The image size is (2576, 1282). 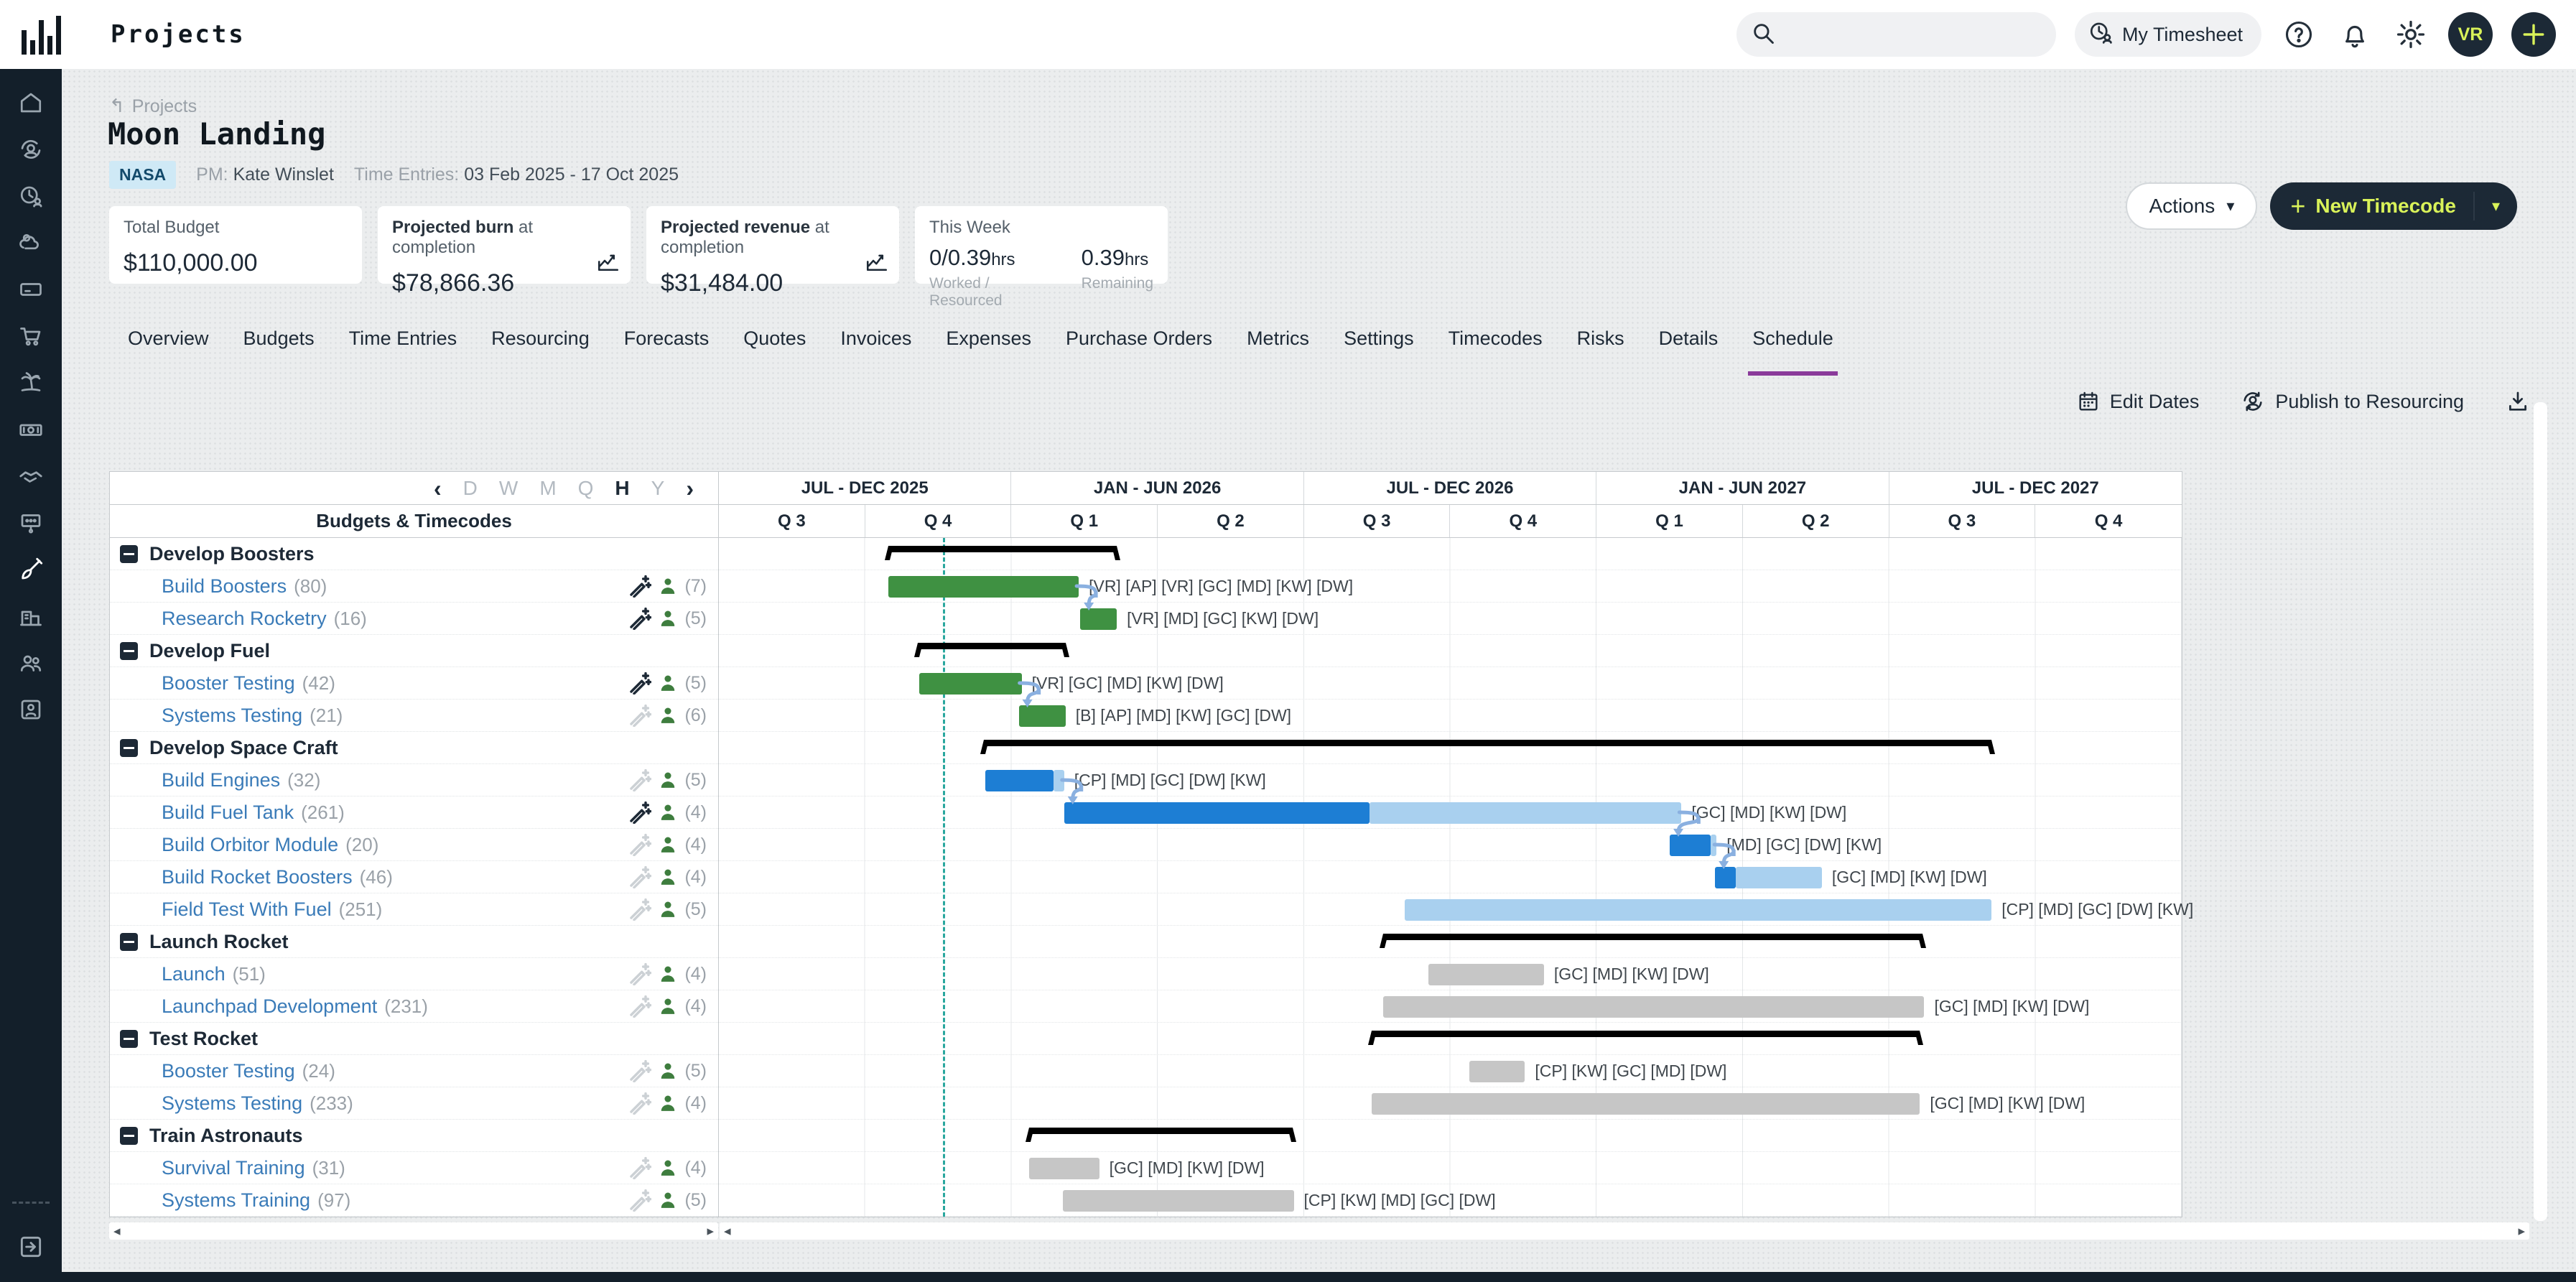 What do you see at coordinates (2533, 34) in the screenshot?
I see `global-add-button` at bounding box center [2533, 34].